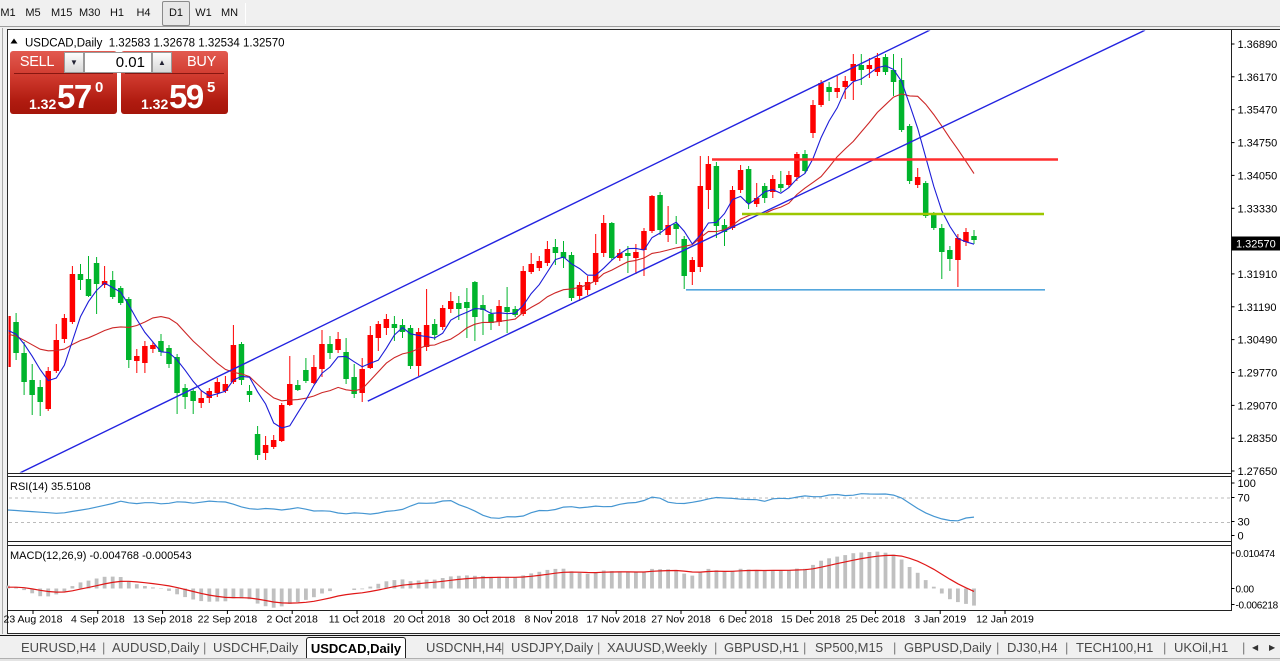 The height and width of the screenshot is (661, 1280). Describe the element at coordinates (293, 620) in the screenshot. I see `svg-text: 2 Oct 2018` at that location.